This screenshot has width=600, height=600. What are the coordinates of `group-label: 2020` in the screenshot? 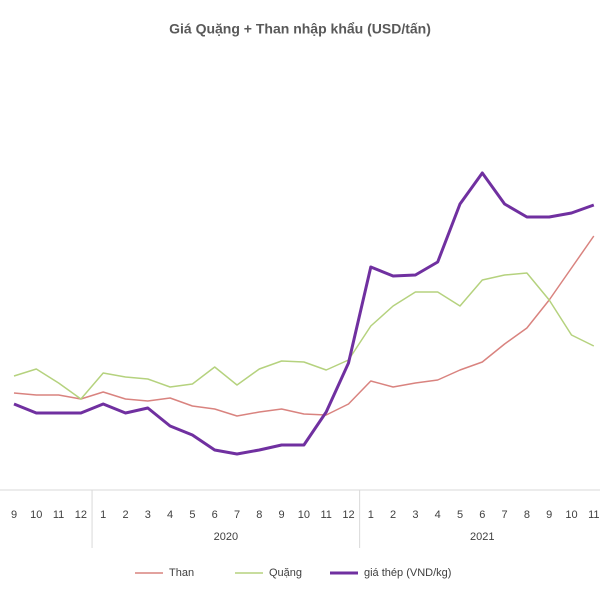 It's located at (226, 537).